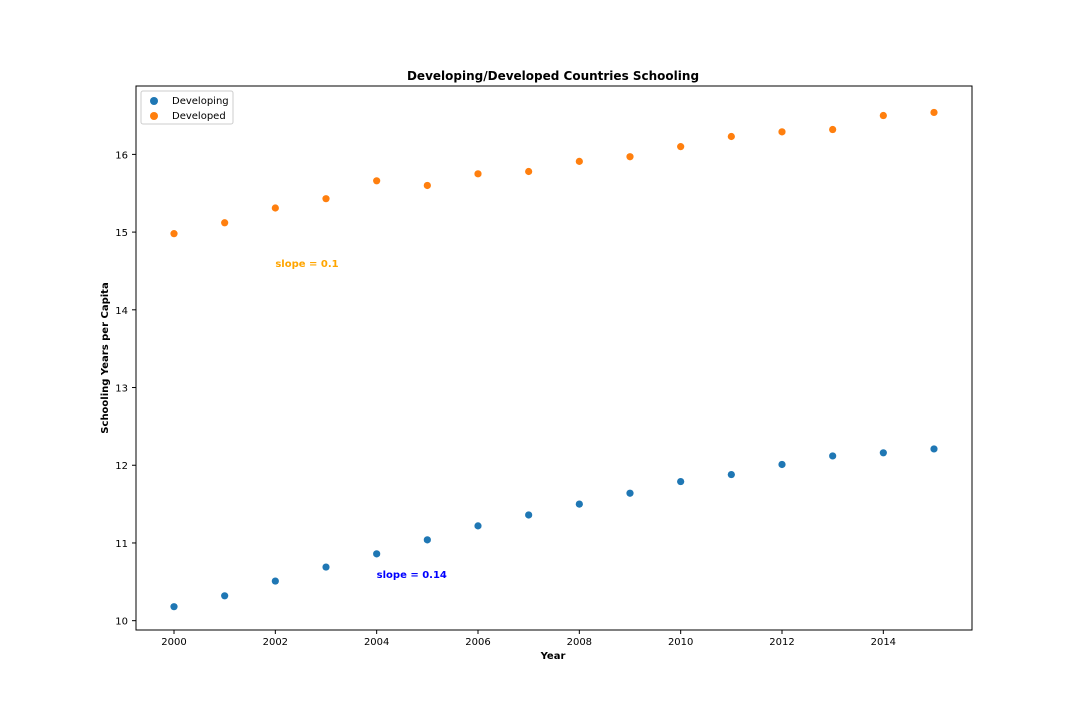  Describe the element at coordinates (121, 155) in the screenshot. I see `y-tick-label: 16` at that location.